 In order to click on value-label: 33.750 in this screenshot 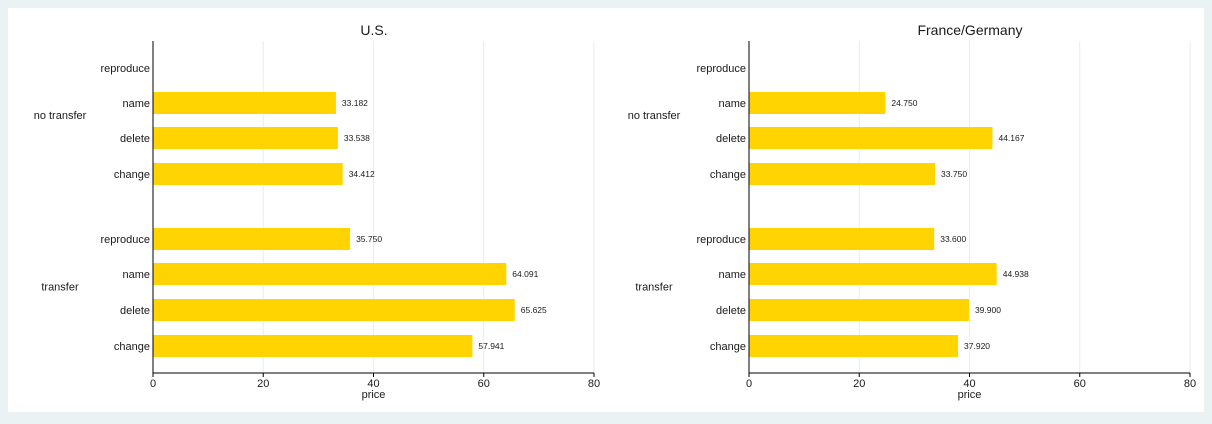, I will do `click(954, 174)`.